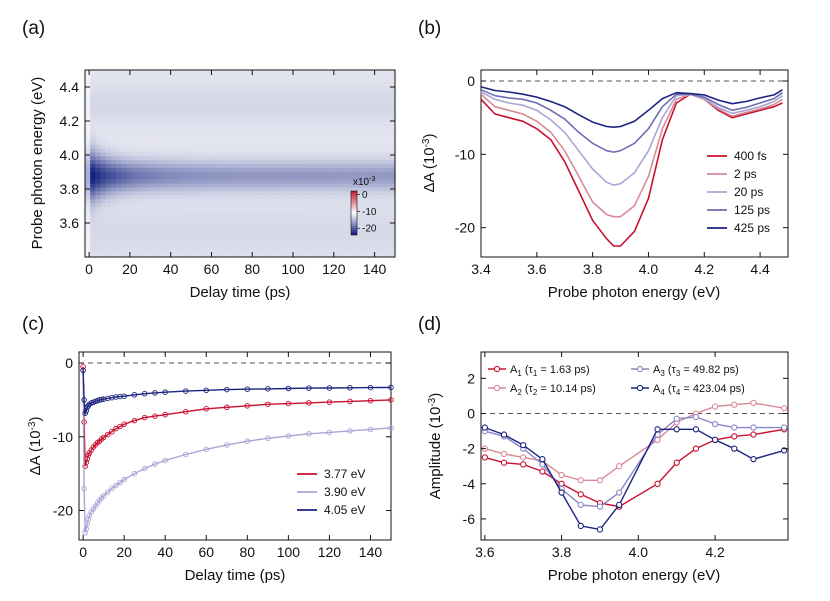 The width and height of the screenshot is (830, 601). What do you see at coordinates (634, 292) in the screenshot?
I see `spectra-x-axis-title: Probe photon energy (eV)` at bounding box center [634, 292].